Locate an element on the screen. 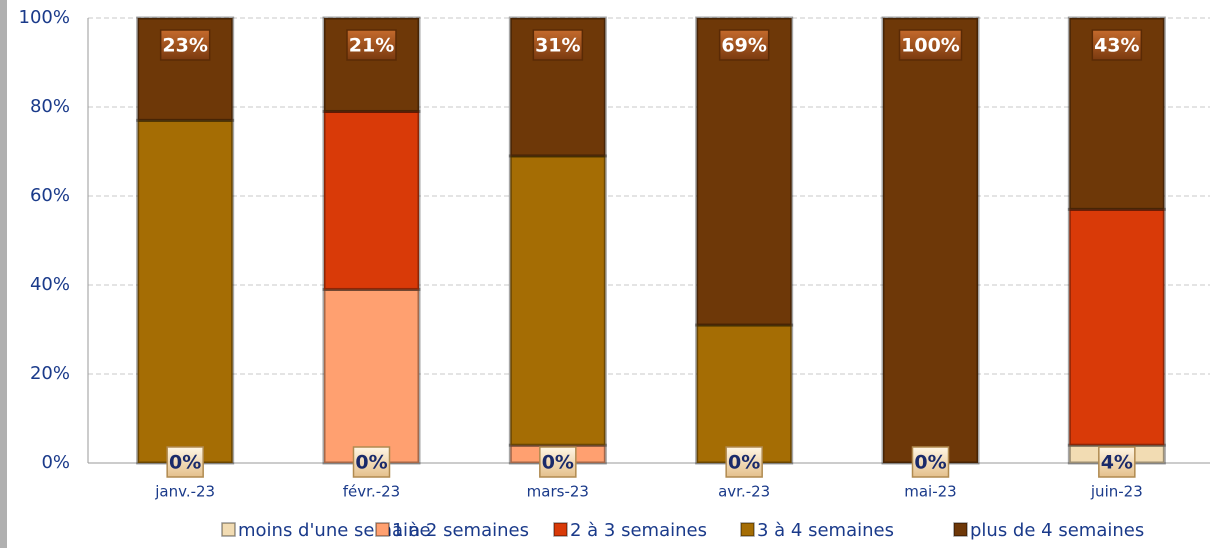  data-label: 21% is located at coordinates (371, 46).